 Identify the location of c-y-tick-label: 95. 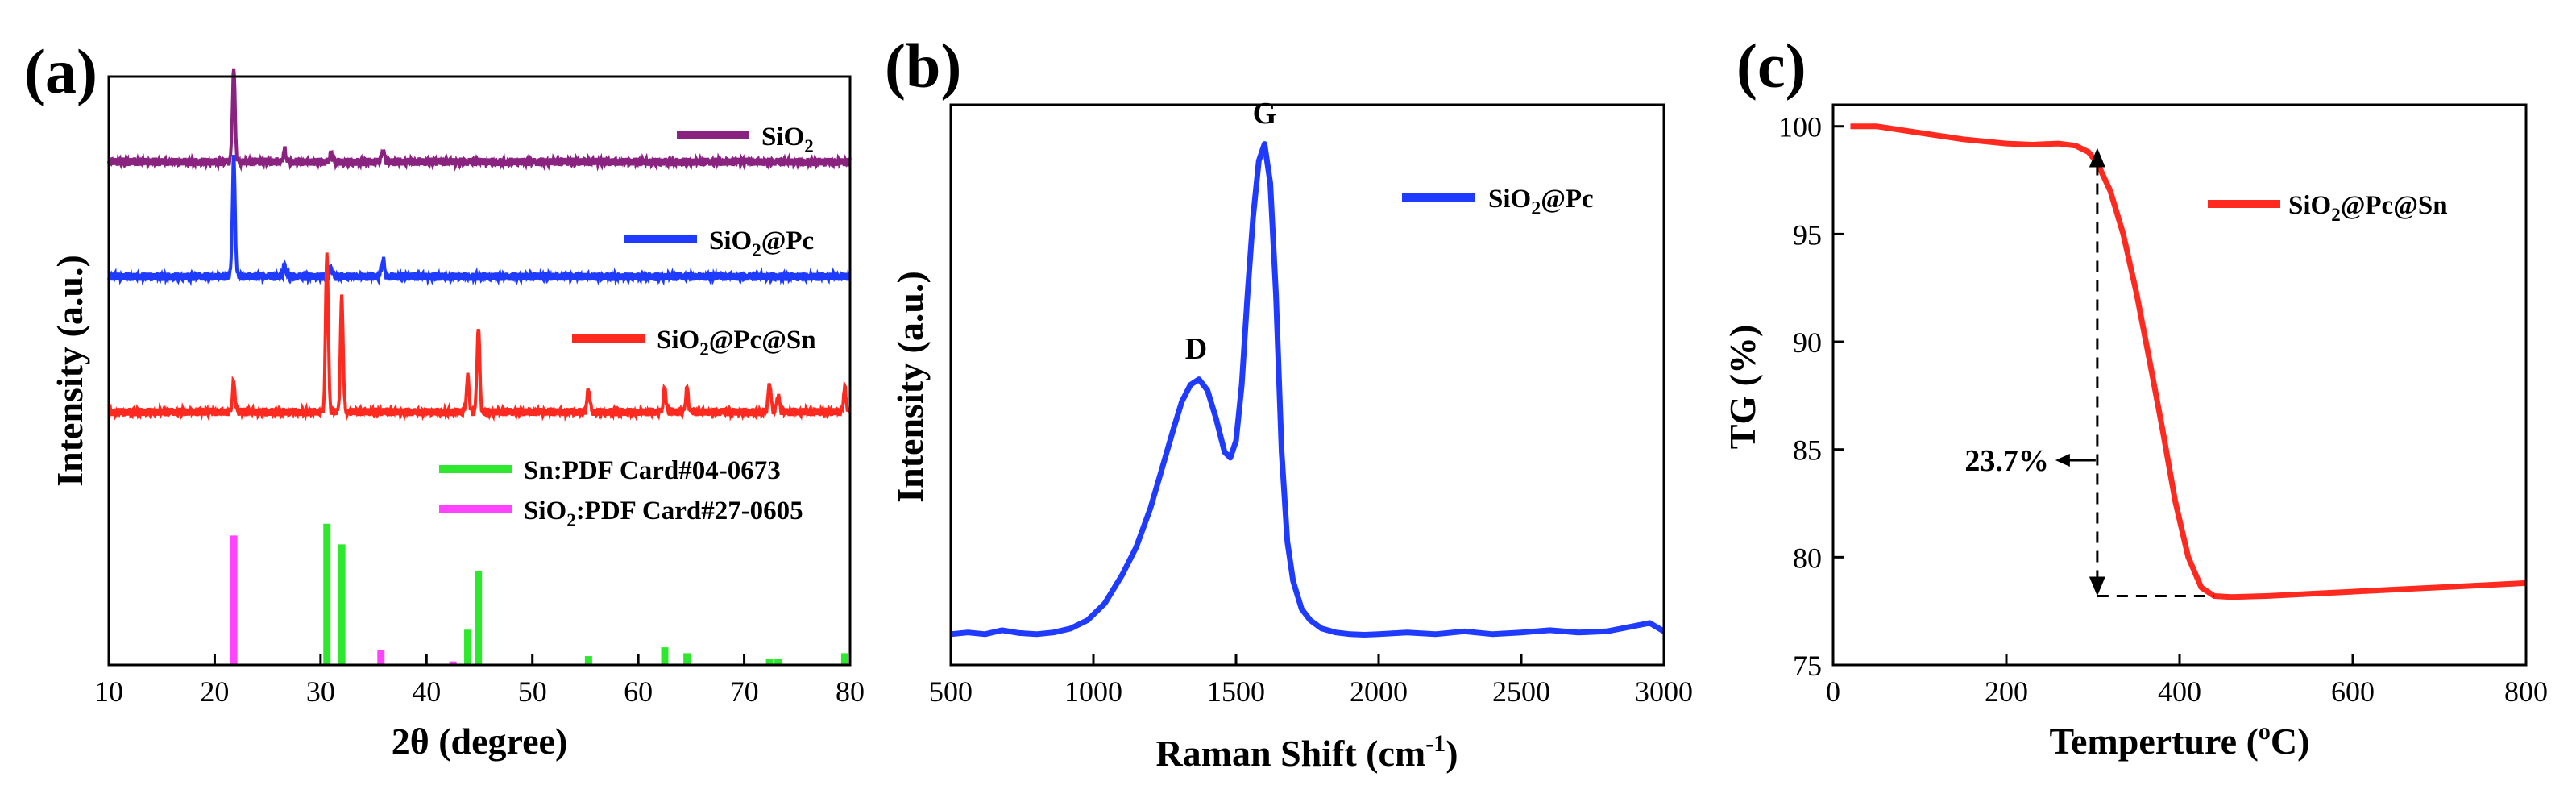
(1808, 234).